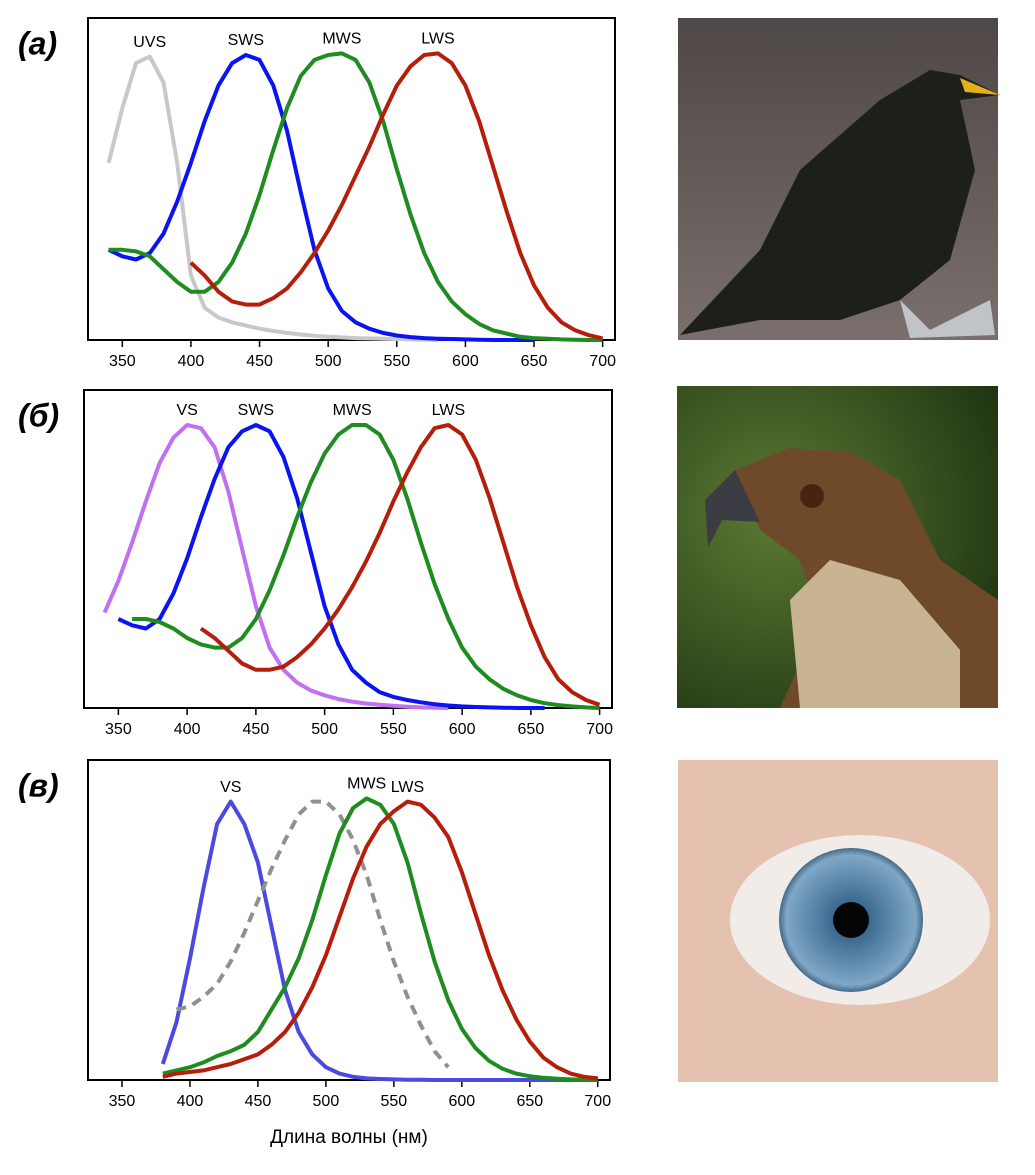 Image resolution: width=1035 pixels, height=1175 pixels. What do you see at coordinates (838, 921) in the screenshot?
I see `photo-eye` at bounding box center [838, 921].